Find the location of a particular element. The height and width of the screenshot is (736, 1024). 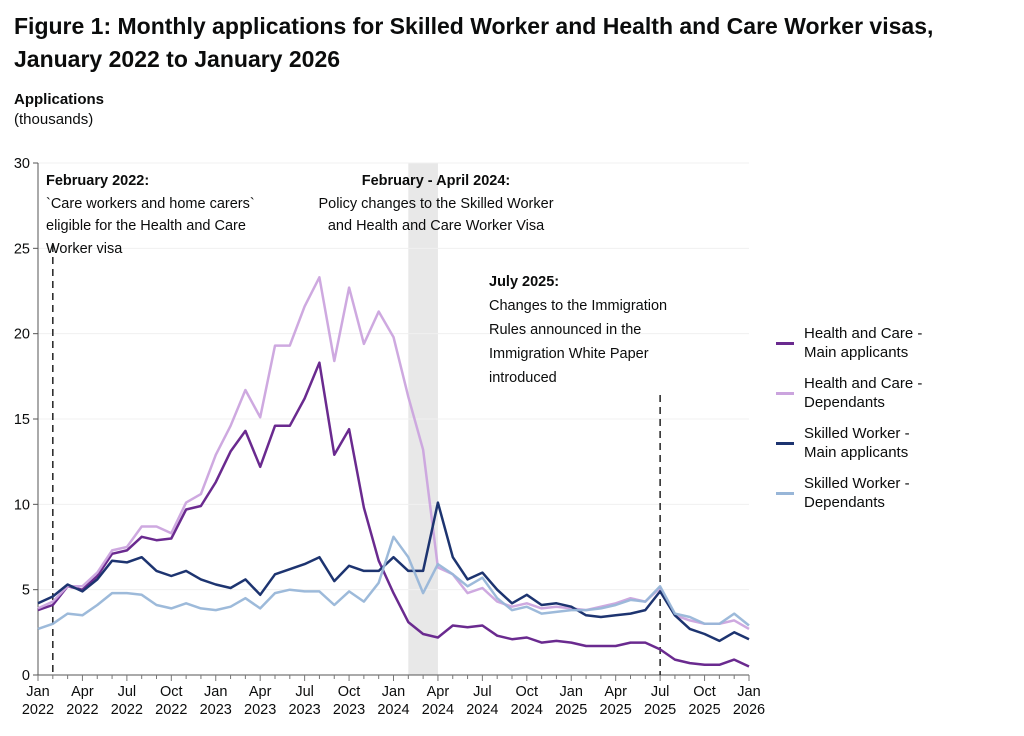

legend-item-hc-main: Health and Care - Main applicants is located at coordinates (849, 343).